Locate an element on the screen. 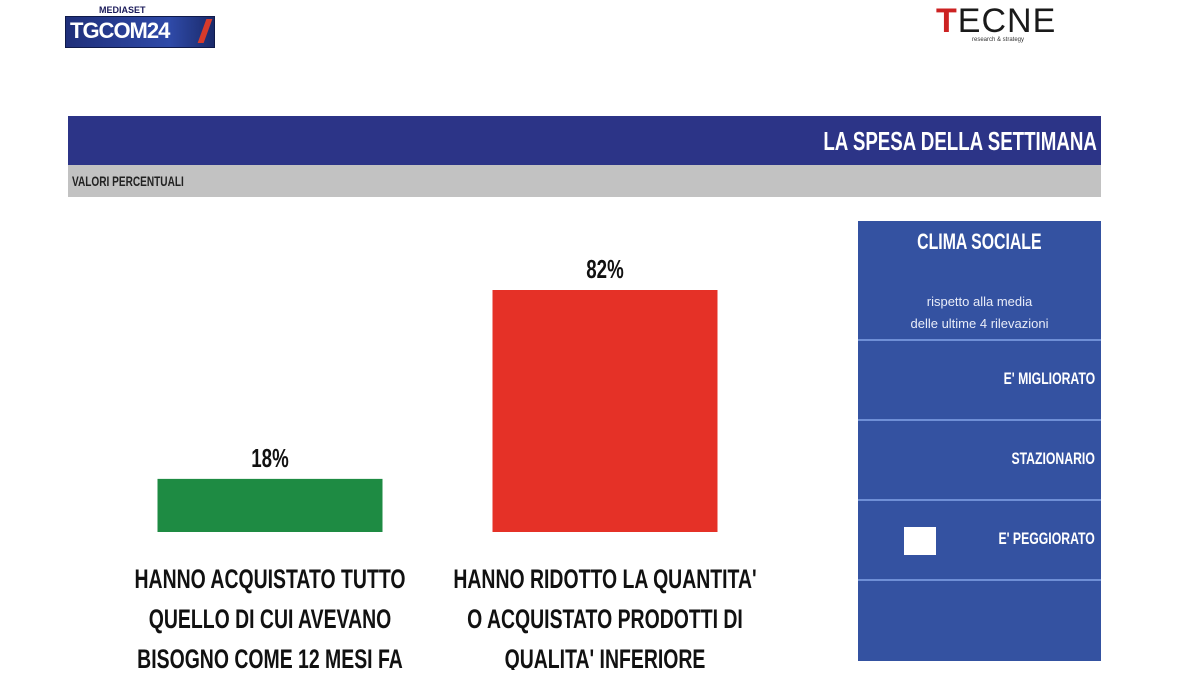 The image size is (1200, 675). category-label-2-line-2: O ACQUISTATO PRODOTTI DI is located at coordinates (605, 619).